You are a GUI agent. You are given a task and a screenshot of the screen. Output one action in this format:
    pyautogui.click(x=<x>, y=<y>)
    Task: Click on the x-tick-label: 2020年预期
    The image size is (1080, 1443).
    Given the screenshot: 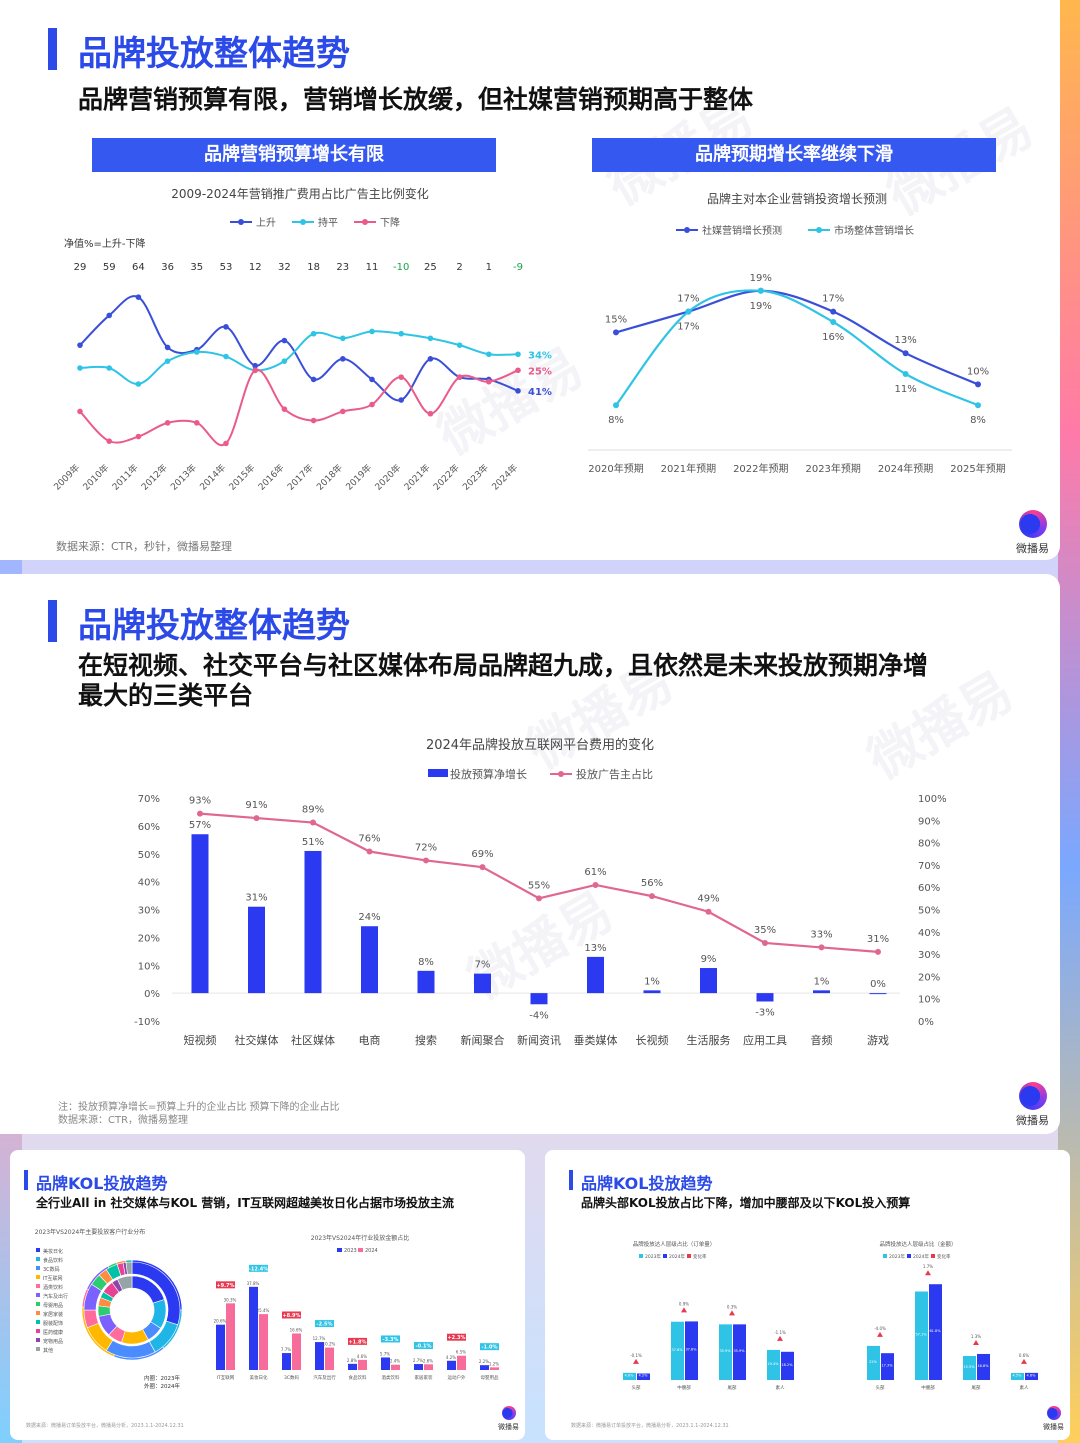 What is the action you would take?
    pyautogui.click(x=615, y=468)
    